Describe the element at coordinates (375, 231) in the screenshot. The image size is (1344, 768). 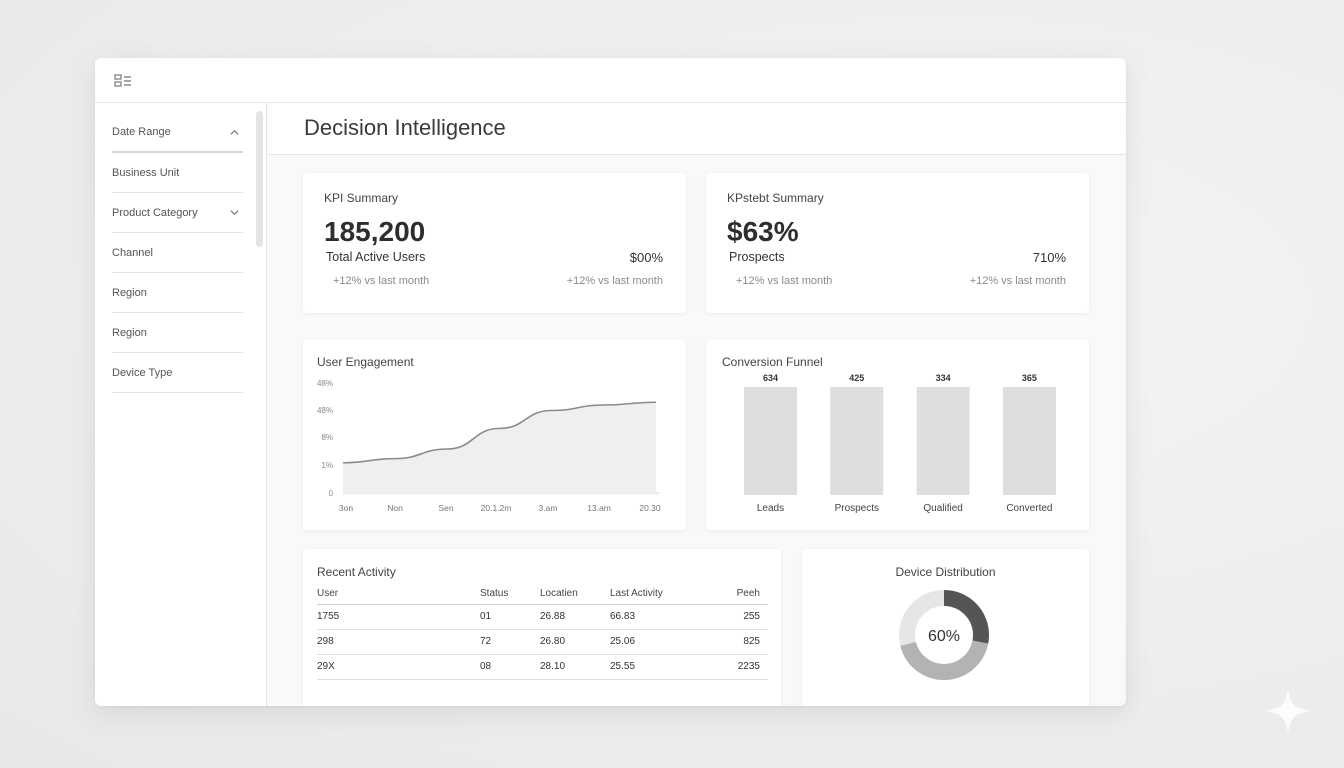
I see `kpi-value: 185,200` at that location.